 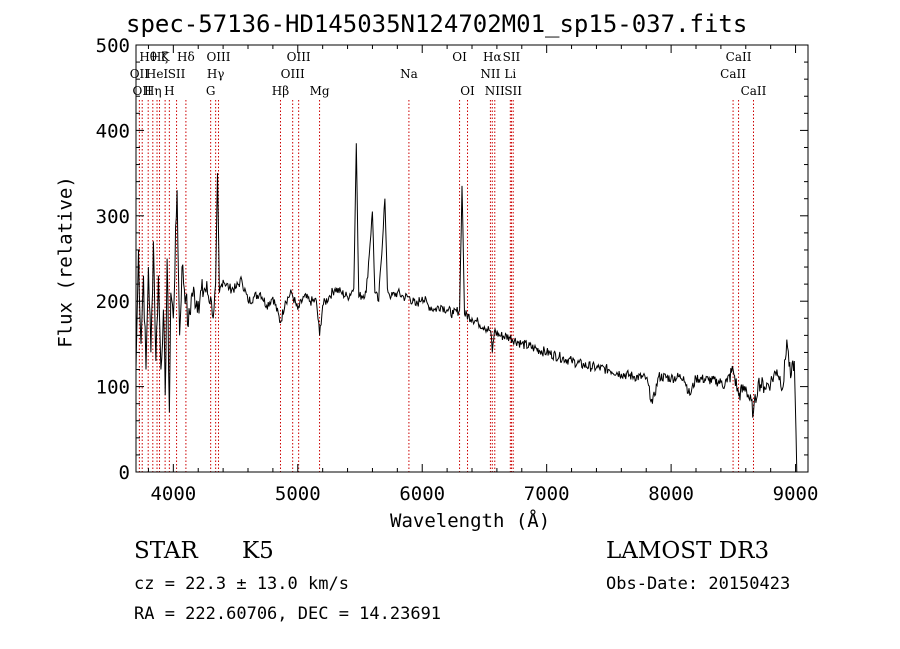 What do you see at coordinates (166, 57) in the screenshot?
I see `line-label: K` at bounding box center [166, 57].